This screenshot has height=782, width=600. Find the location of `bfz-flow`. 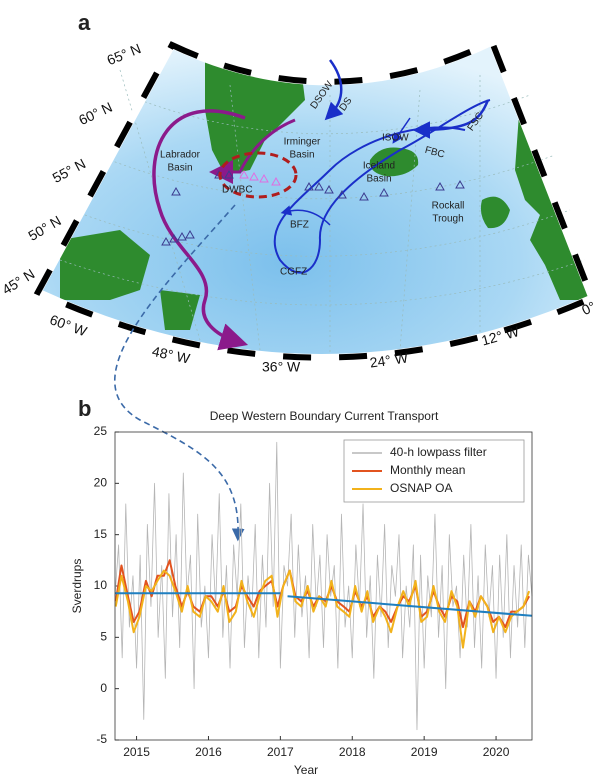

bfz-flow is located at coordinates (305, 215).